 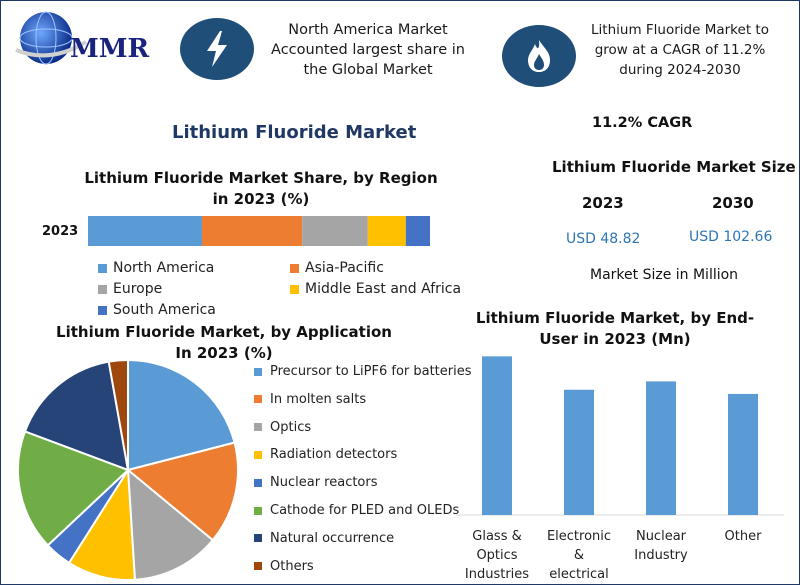 I want to click on region-legend-item-south-america: South America, so click(x=157, y=310).